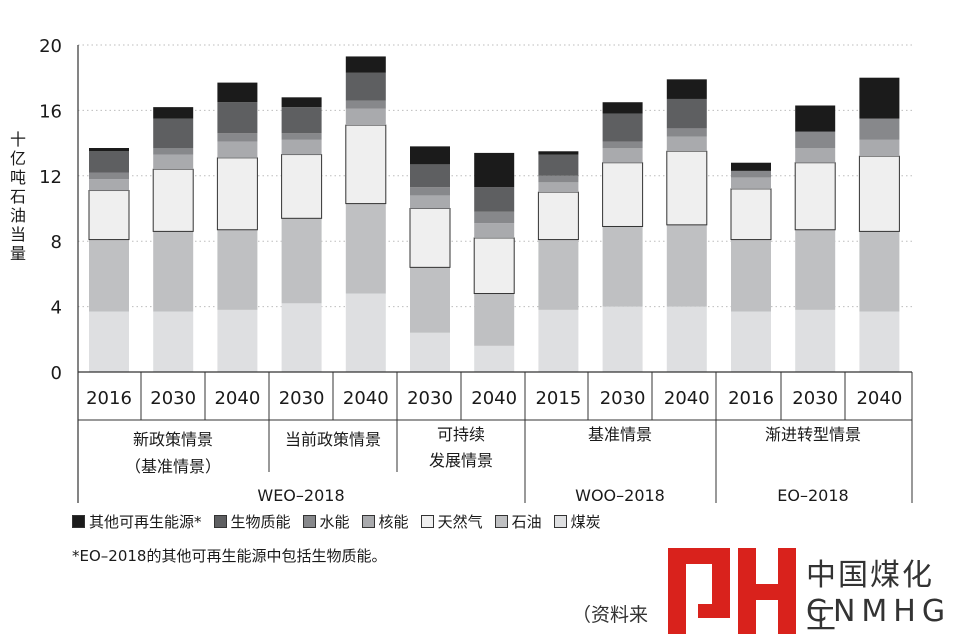 The height and width of the screenshot is (638, 962). What do you see at coordinates (879, 611) in the screenshot?
I see `logo-english-text: CNMHG` at bounding box center [879, 611].